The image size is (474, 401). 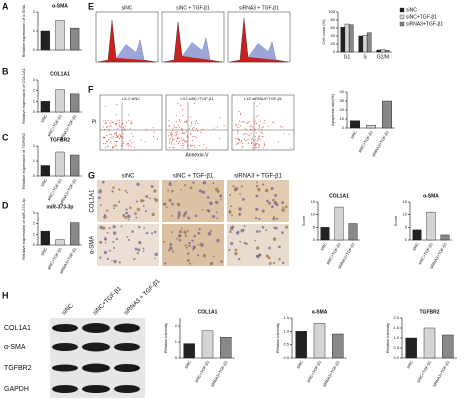 What do you see at coordinates (15, 347) in the screenshot?
I see `blot-row-label: α-SMA` at bounding box center [15, 347].